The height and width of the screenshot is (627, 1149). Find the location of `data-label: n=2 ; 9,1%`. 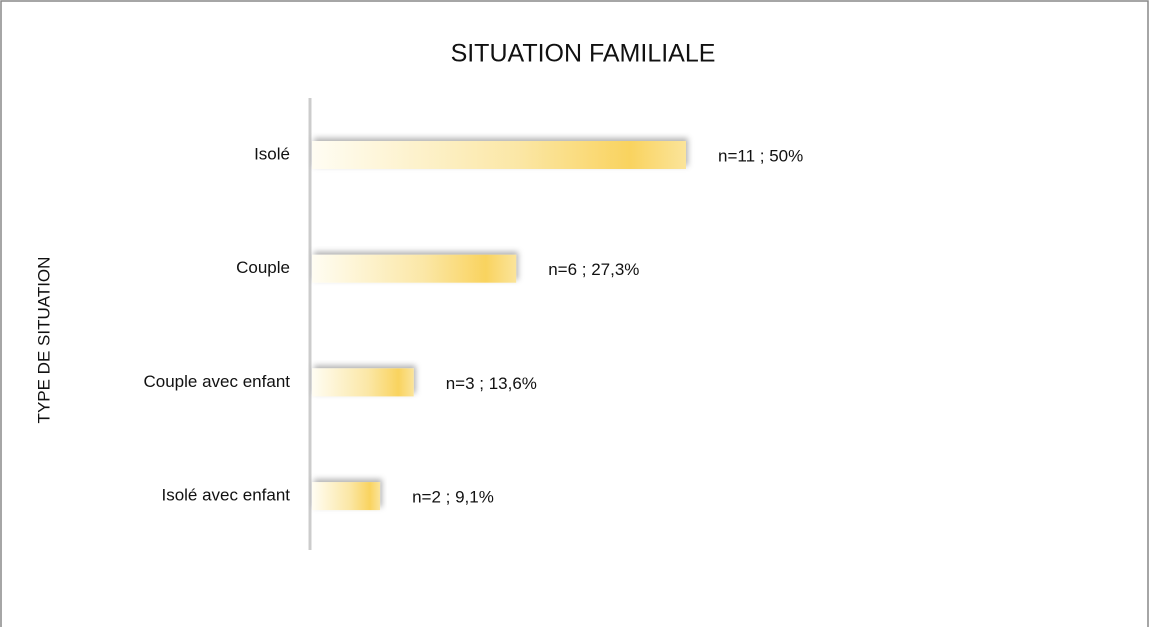

data-label: n=2 ; 9,1% is located at coordinates (453, 497).